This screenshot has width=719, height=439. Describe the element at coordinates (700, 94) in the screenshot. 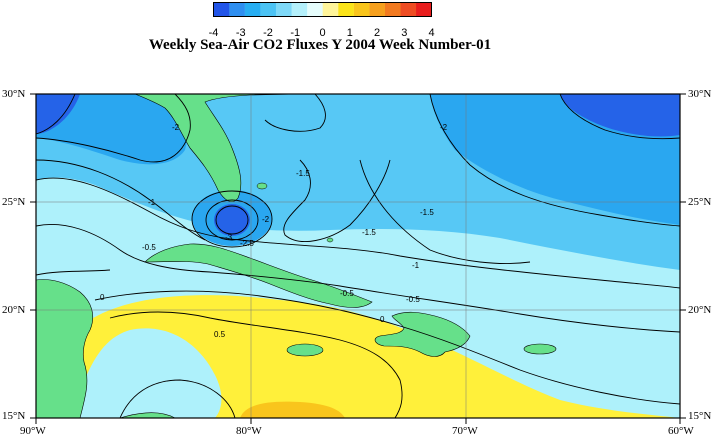

I see `lat-label-right: 30°N` at that location.